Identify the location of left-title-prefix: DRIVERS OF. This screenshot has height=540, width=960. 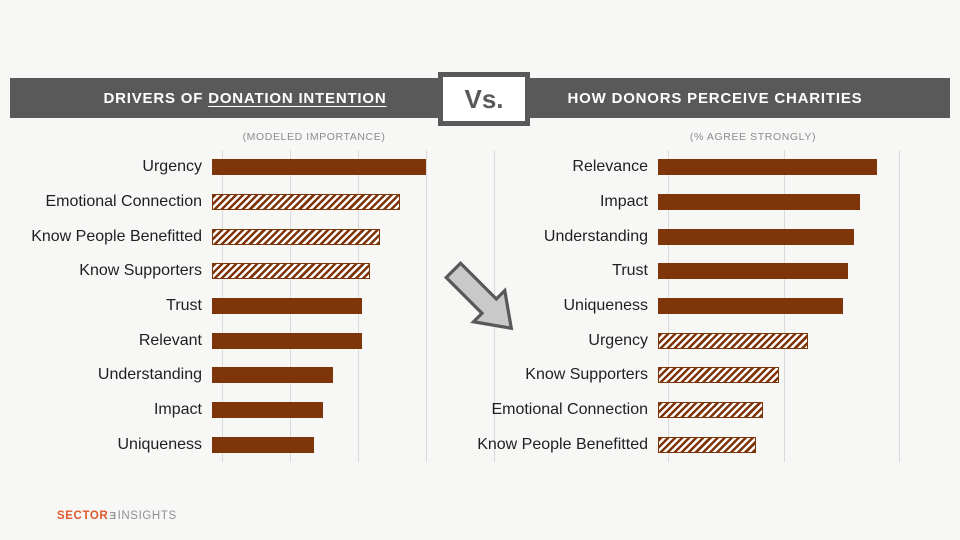
(153, 98).